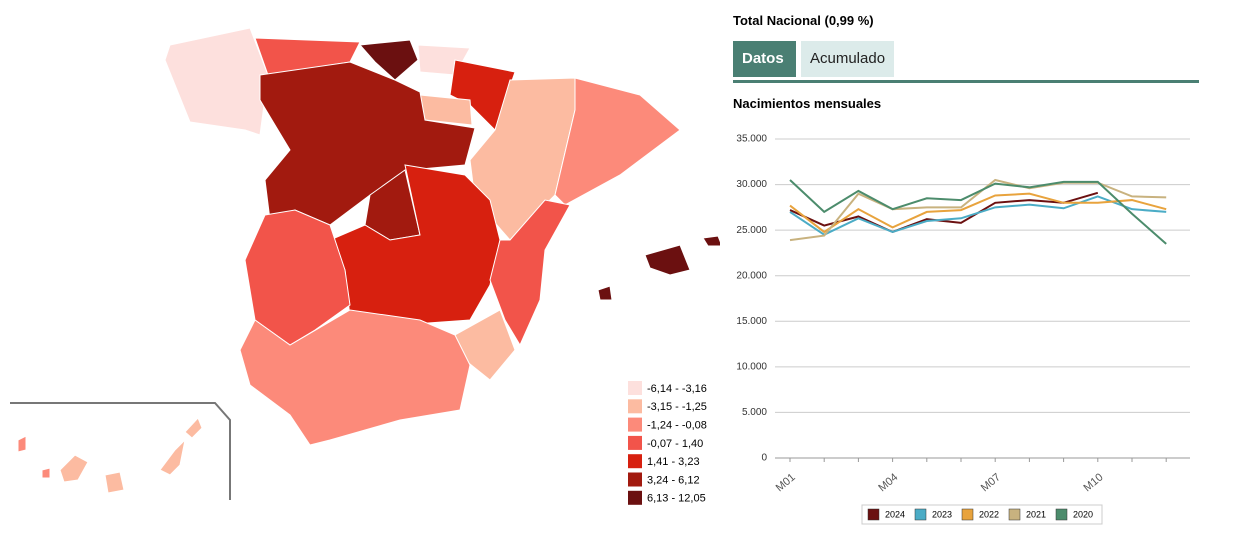 The width and height of the screenshot is (1247, 545). What do you see at coordinates (676, 499) in the screenshot?
I see `legend-label: 6,13 - 12,05` at bounding box center [676, 499].